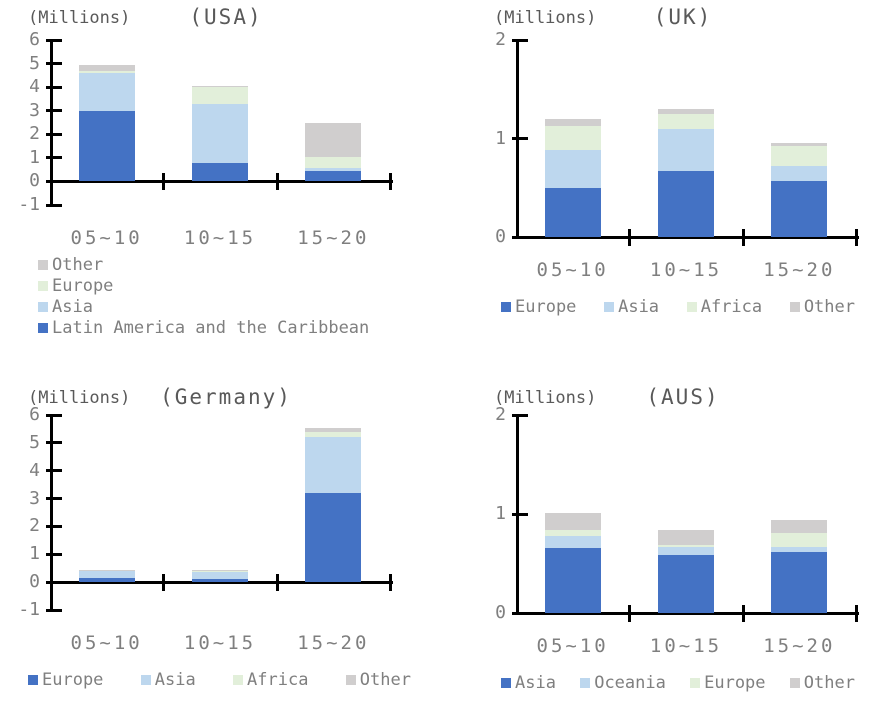 The height and width of the screenshot is (710, 883). What do you see at coordinates (51, 123) in the screenshot?
I see `y-axis-line` at bounding box center [51, 123].